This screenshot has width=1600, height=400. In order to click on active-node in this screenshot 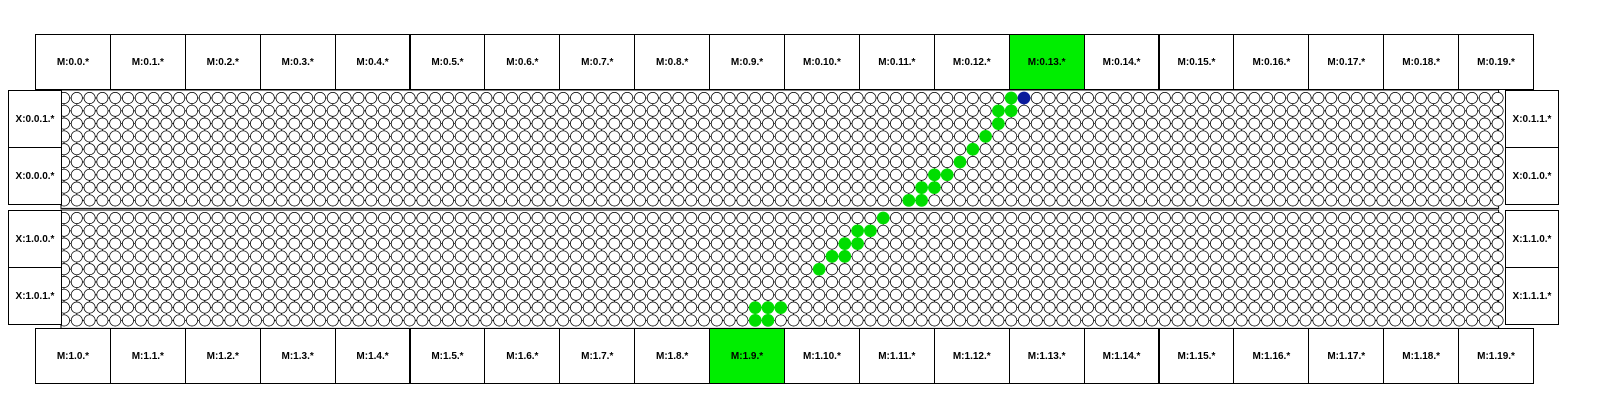, I will do `click(1011, 98)`.